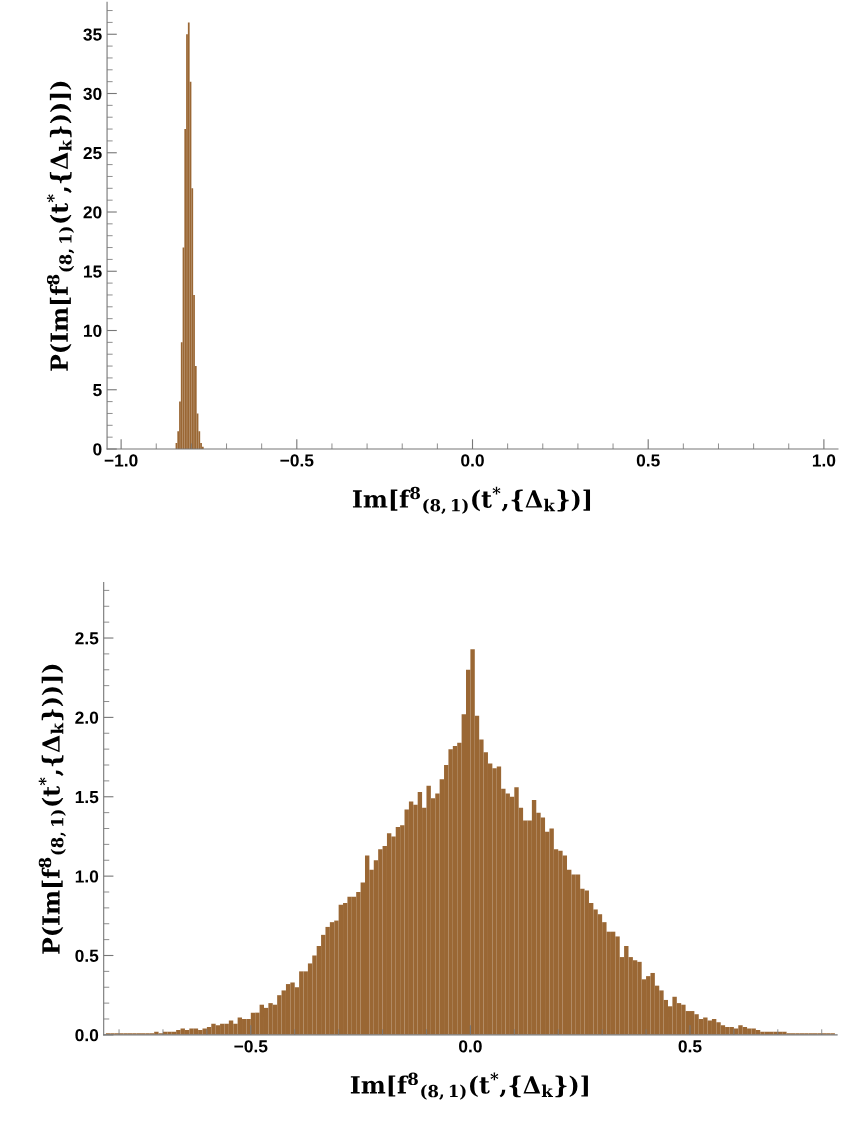 This screenshot has height=1131, width=843. Describe the element at coordinates (97, 449) in the screenshot. I see `y-tick-label: 0` at that location.